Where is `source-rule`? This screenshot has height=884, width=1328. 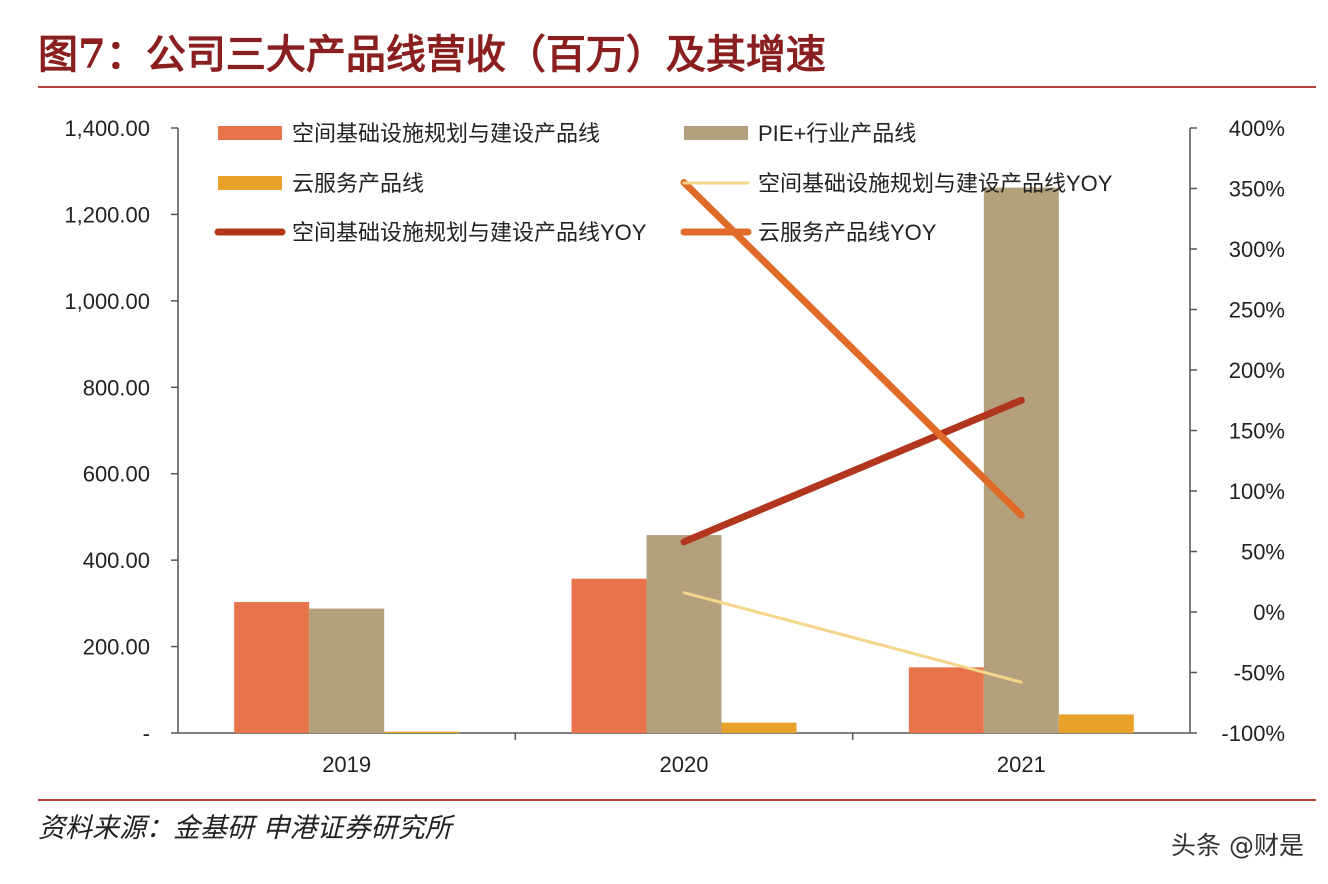
source-rule is located at coordinates (677, 800).